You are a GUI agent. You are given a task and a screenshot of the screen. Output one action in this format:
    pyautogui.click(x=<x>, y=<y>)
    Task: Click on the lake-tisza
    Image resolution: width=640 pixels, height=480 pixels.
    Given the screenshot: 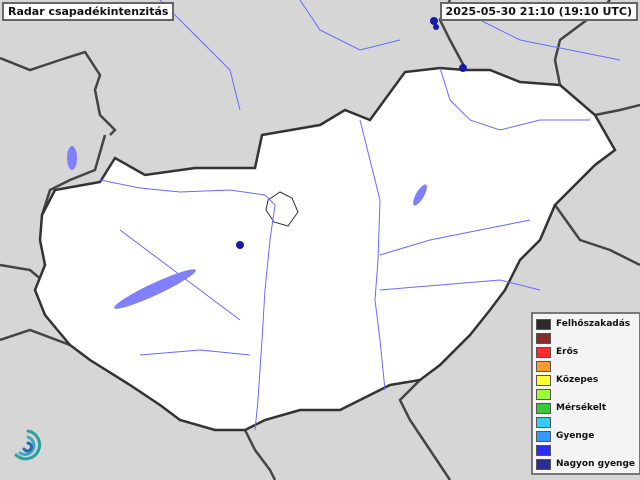 What is the action you would take?
    pyautogui.click(x=420, y=195)
    